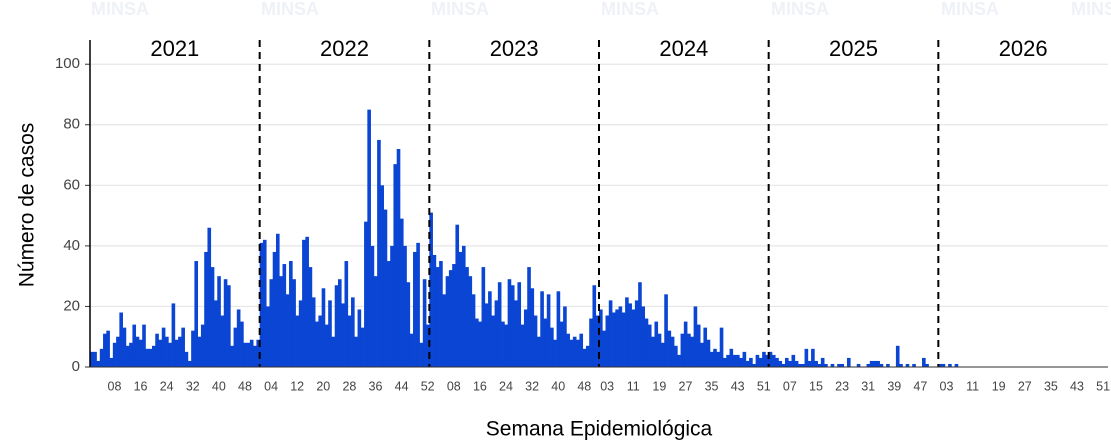  Describe the element at coordinates (999, 386) in the screenshot. I see `x-tick-label: 19` at that location.